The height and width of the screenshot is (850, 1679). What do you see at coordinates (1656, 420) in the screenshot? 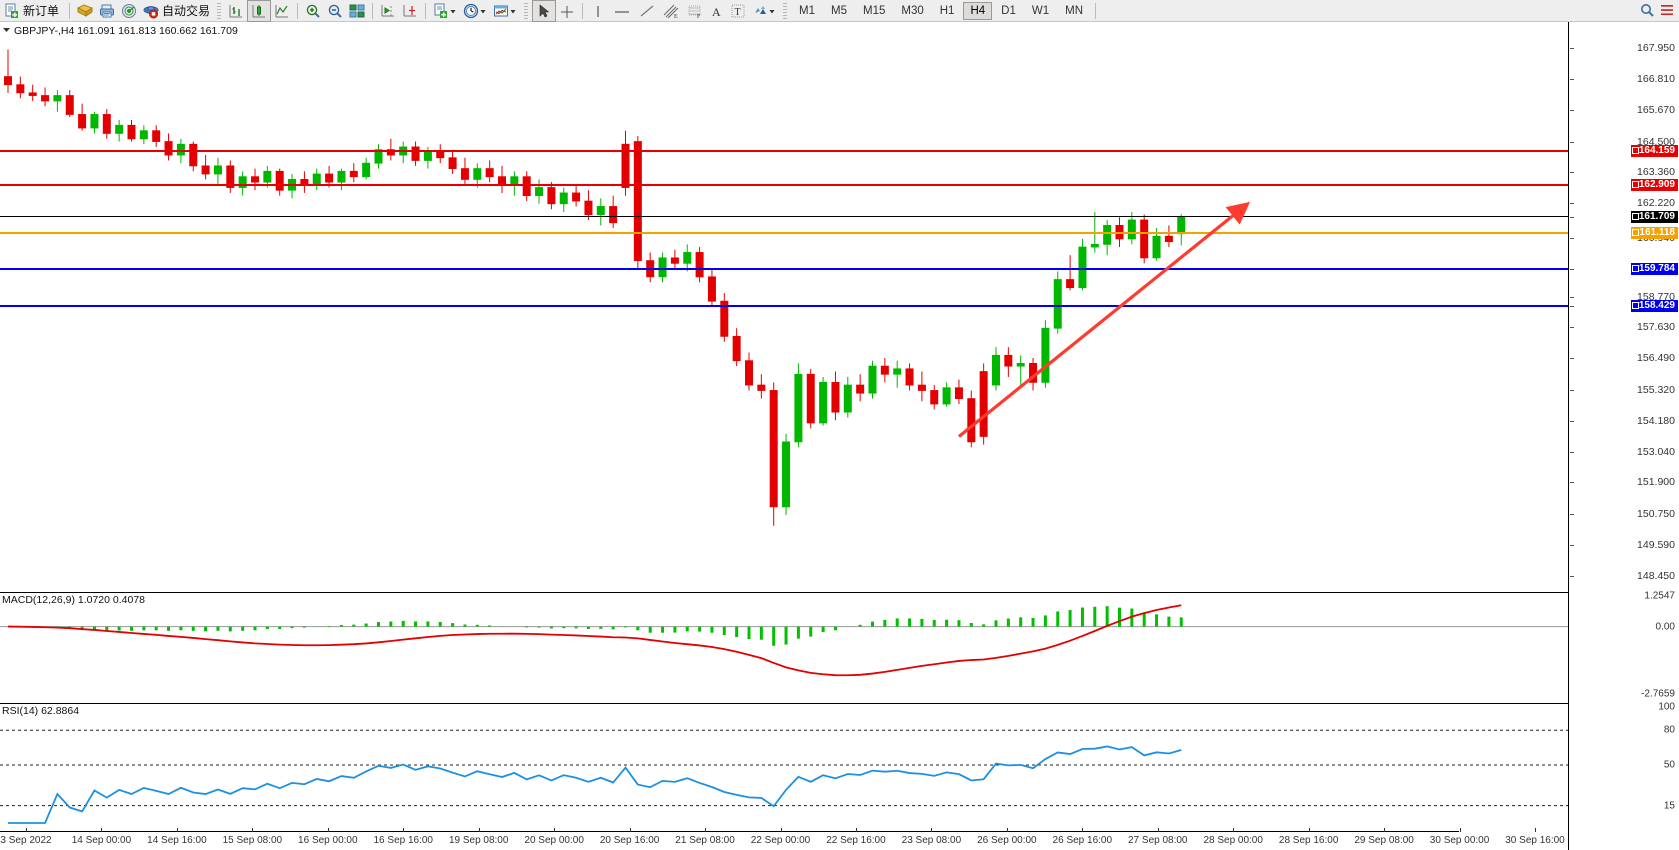
I see `price-label: 154.180` at bounding box center [1656, 420].